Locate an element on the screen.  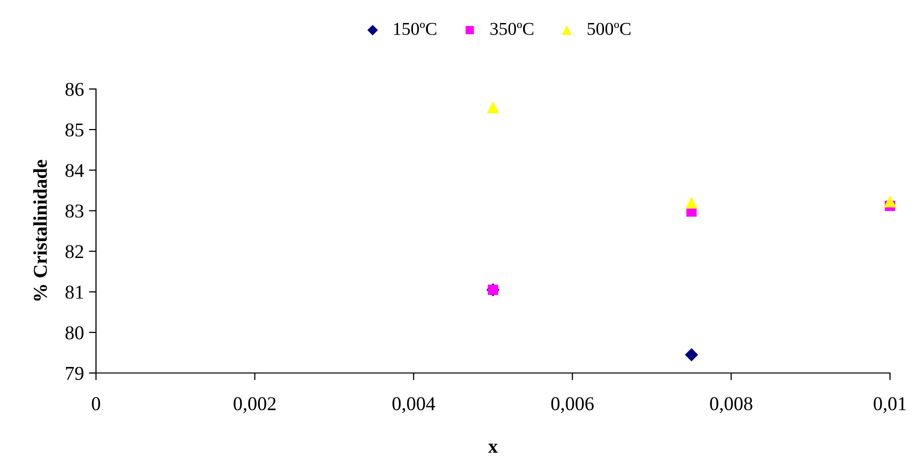
y-tick-label: 81 is located at coordinates (74, 292).